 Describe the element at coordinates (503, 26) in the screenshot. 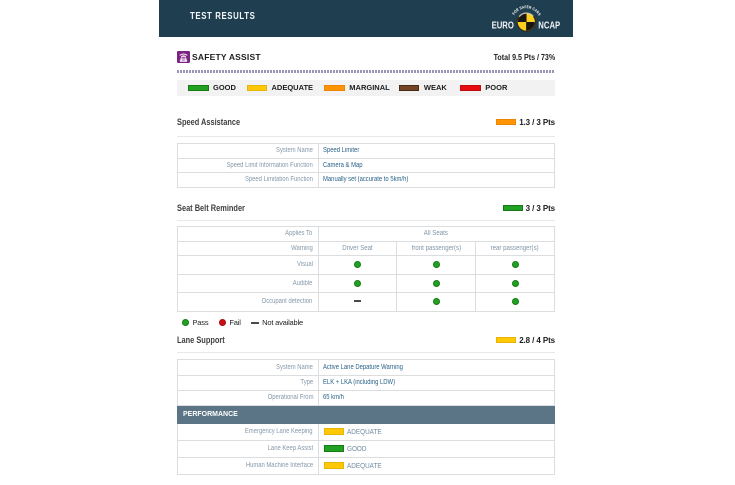

I see `svg-text: EURO` at that location.